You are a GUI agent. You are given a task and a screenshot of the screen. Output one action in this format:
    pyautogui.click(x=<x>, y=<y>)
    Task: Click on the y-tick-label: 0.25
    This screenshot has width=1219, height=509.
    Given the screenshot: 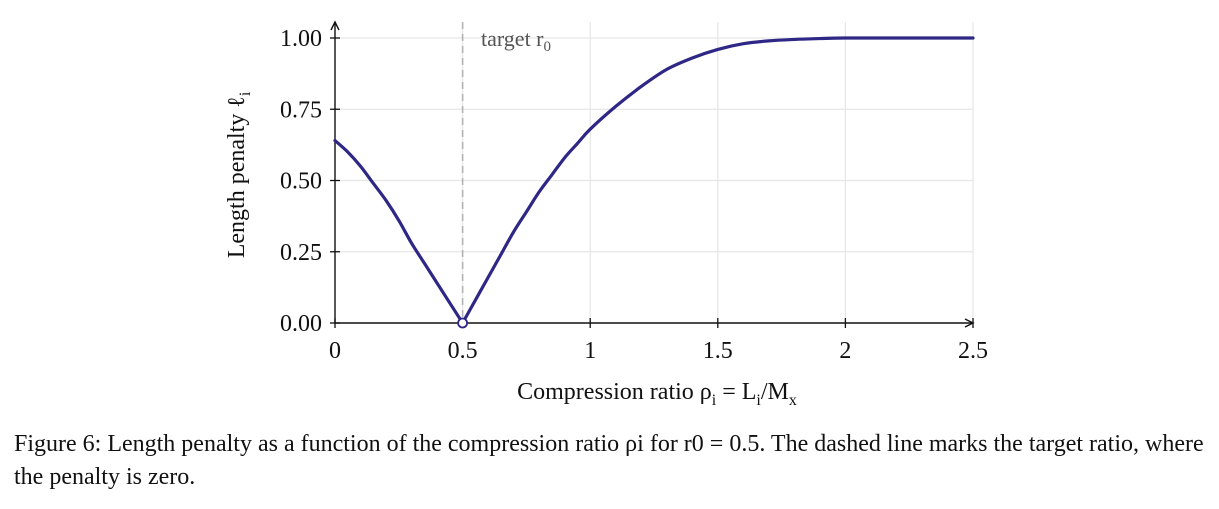 What is the action you would take?
    pyautogui.click(x=301, y=253)
    